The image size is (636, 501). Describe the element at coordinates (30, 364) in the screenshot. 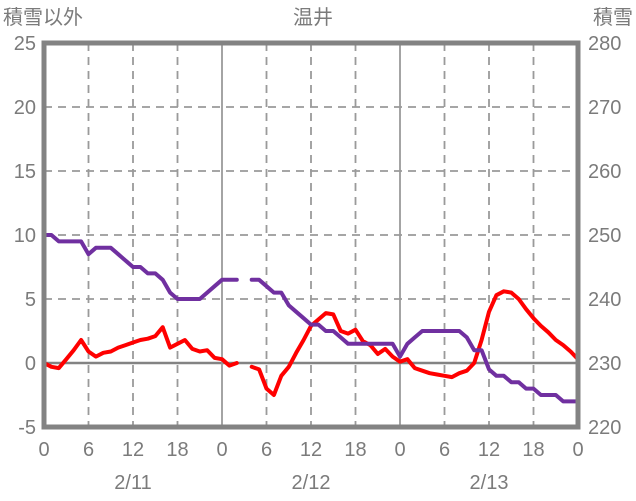

I see `left-axis-tick: 0` at that location.